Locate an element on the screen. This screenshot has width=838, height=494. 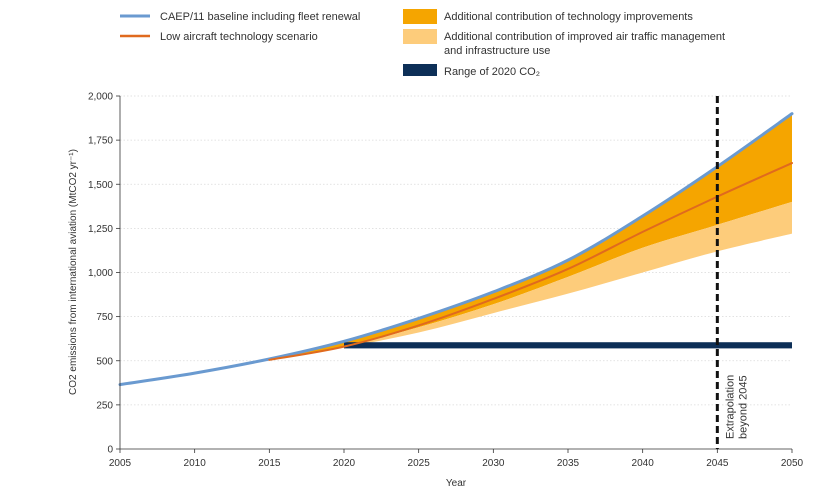
y-tick-label: 1,500 is located at coordinates (100, 185).